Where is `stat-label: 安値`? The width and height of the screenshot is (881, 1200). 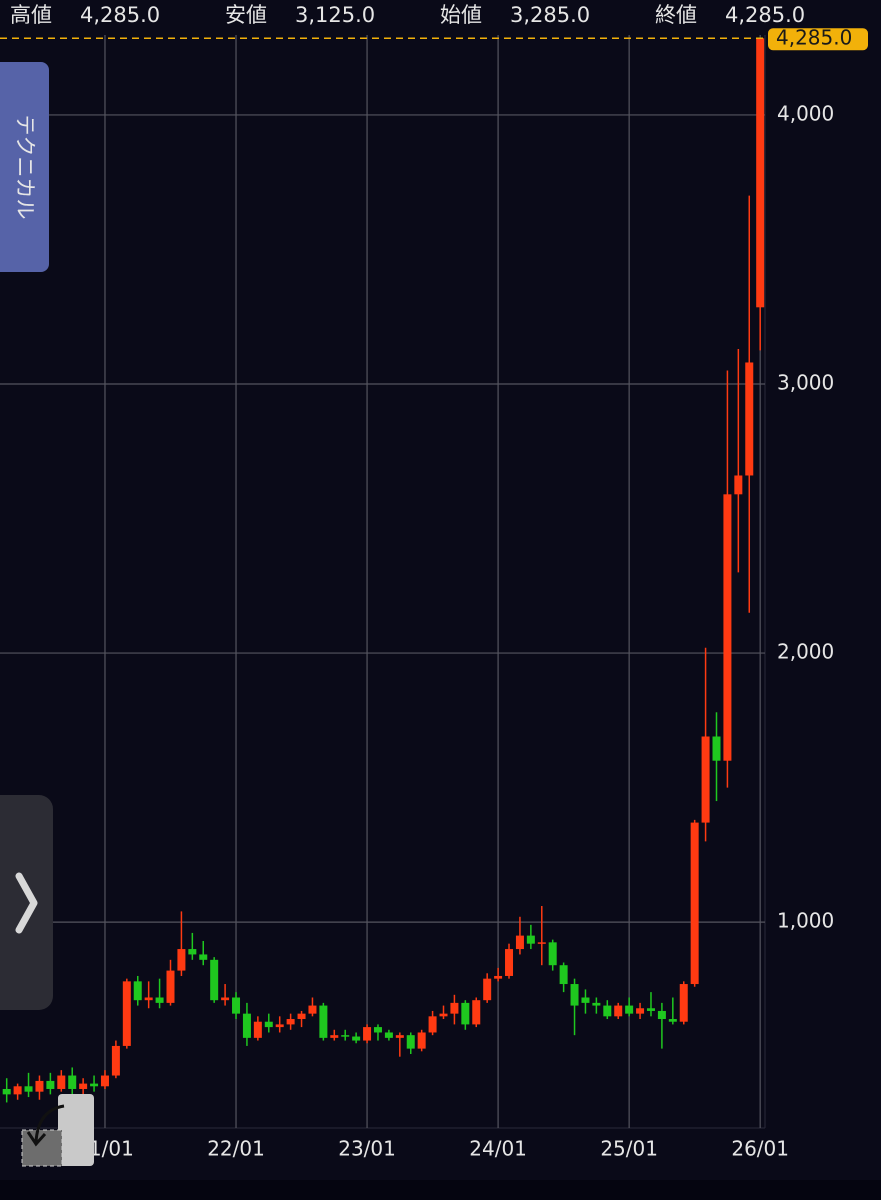 stat-label: 安値 is located at coordinates (246, 15).